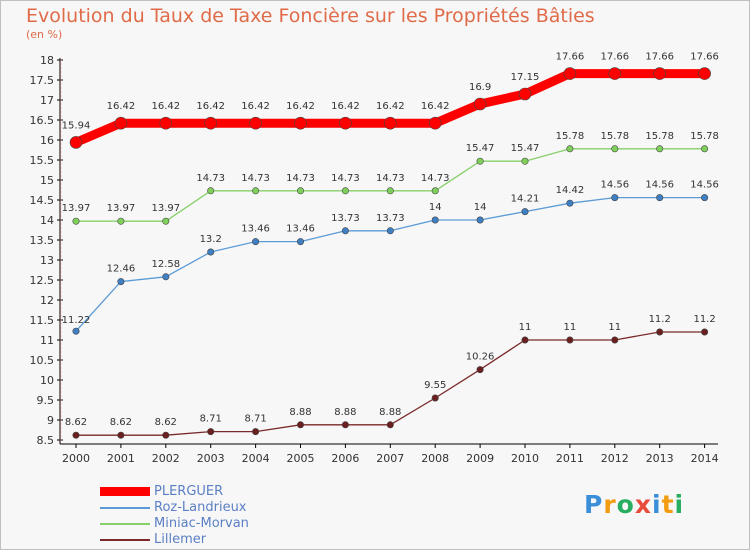 Image resolution: width=750 pixels, height=550 pixels. I want to click on y-tick-label: 9, so click(50, 420).